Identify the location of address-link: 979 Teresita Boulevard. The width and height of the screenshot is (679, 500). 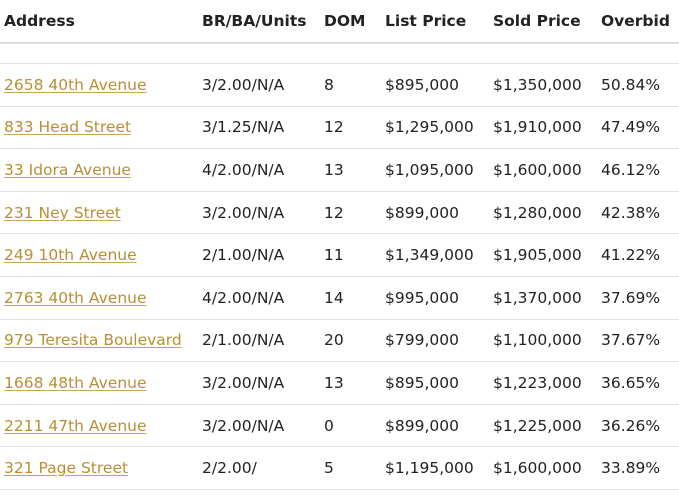
(93, 340).